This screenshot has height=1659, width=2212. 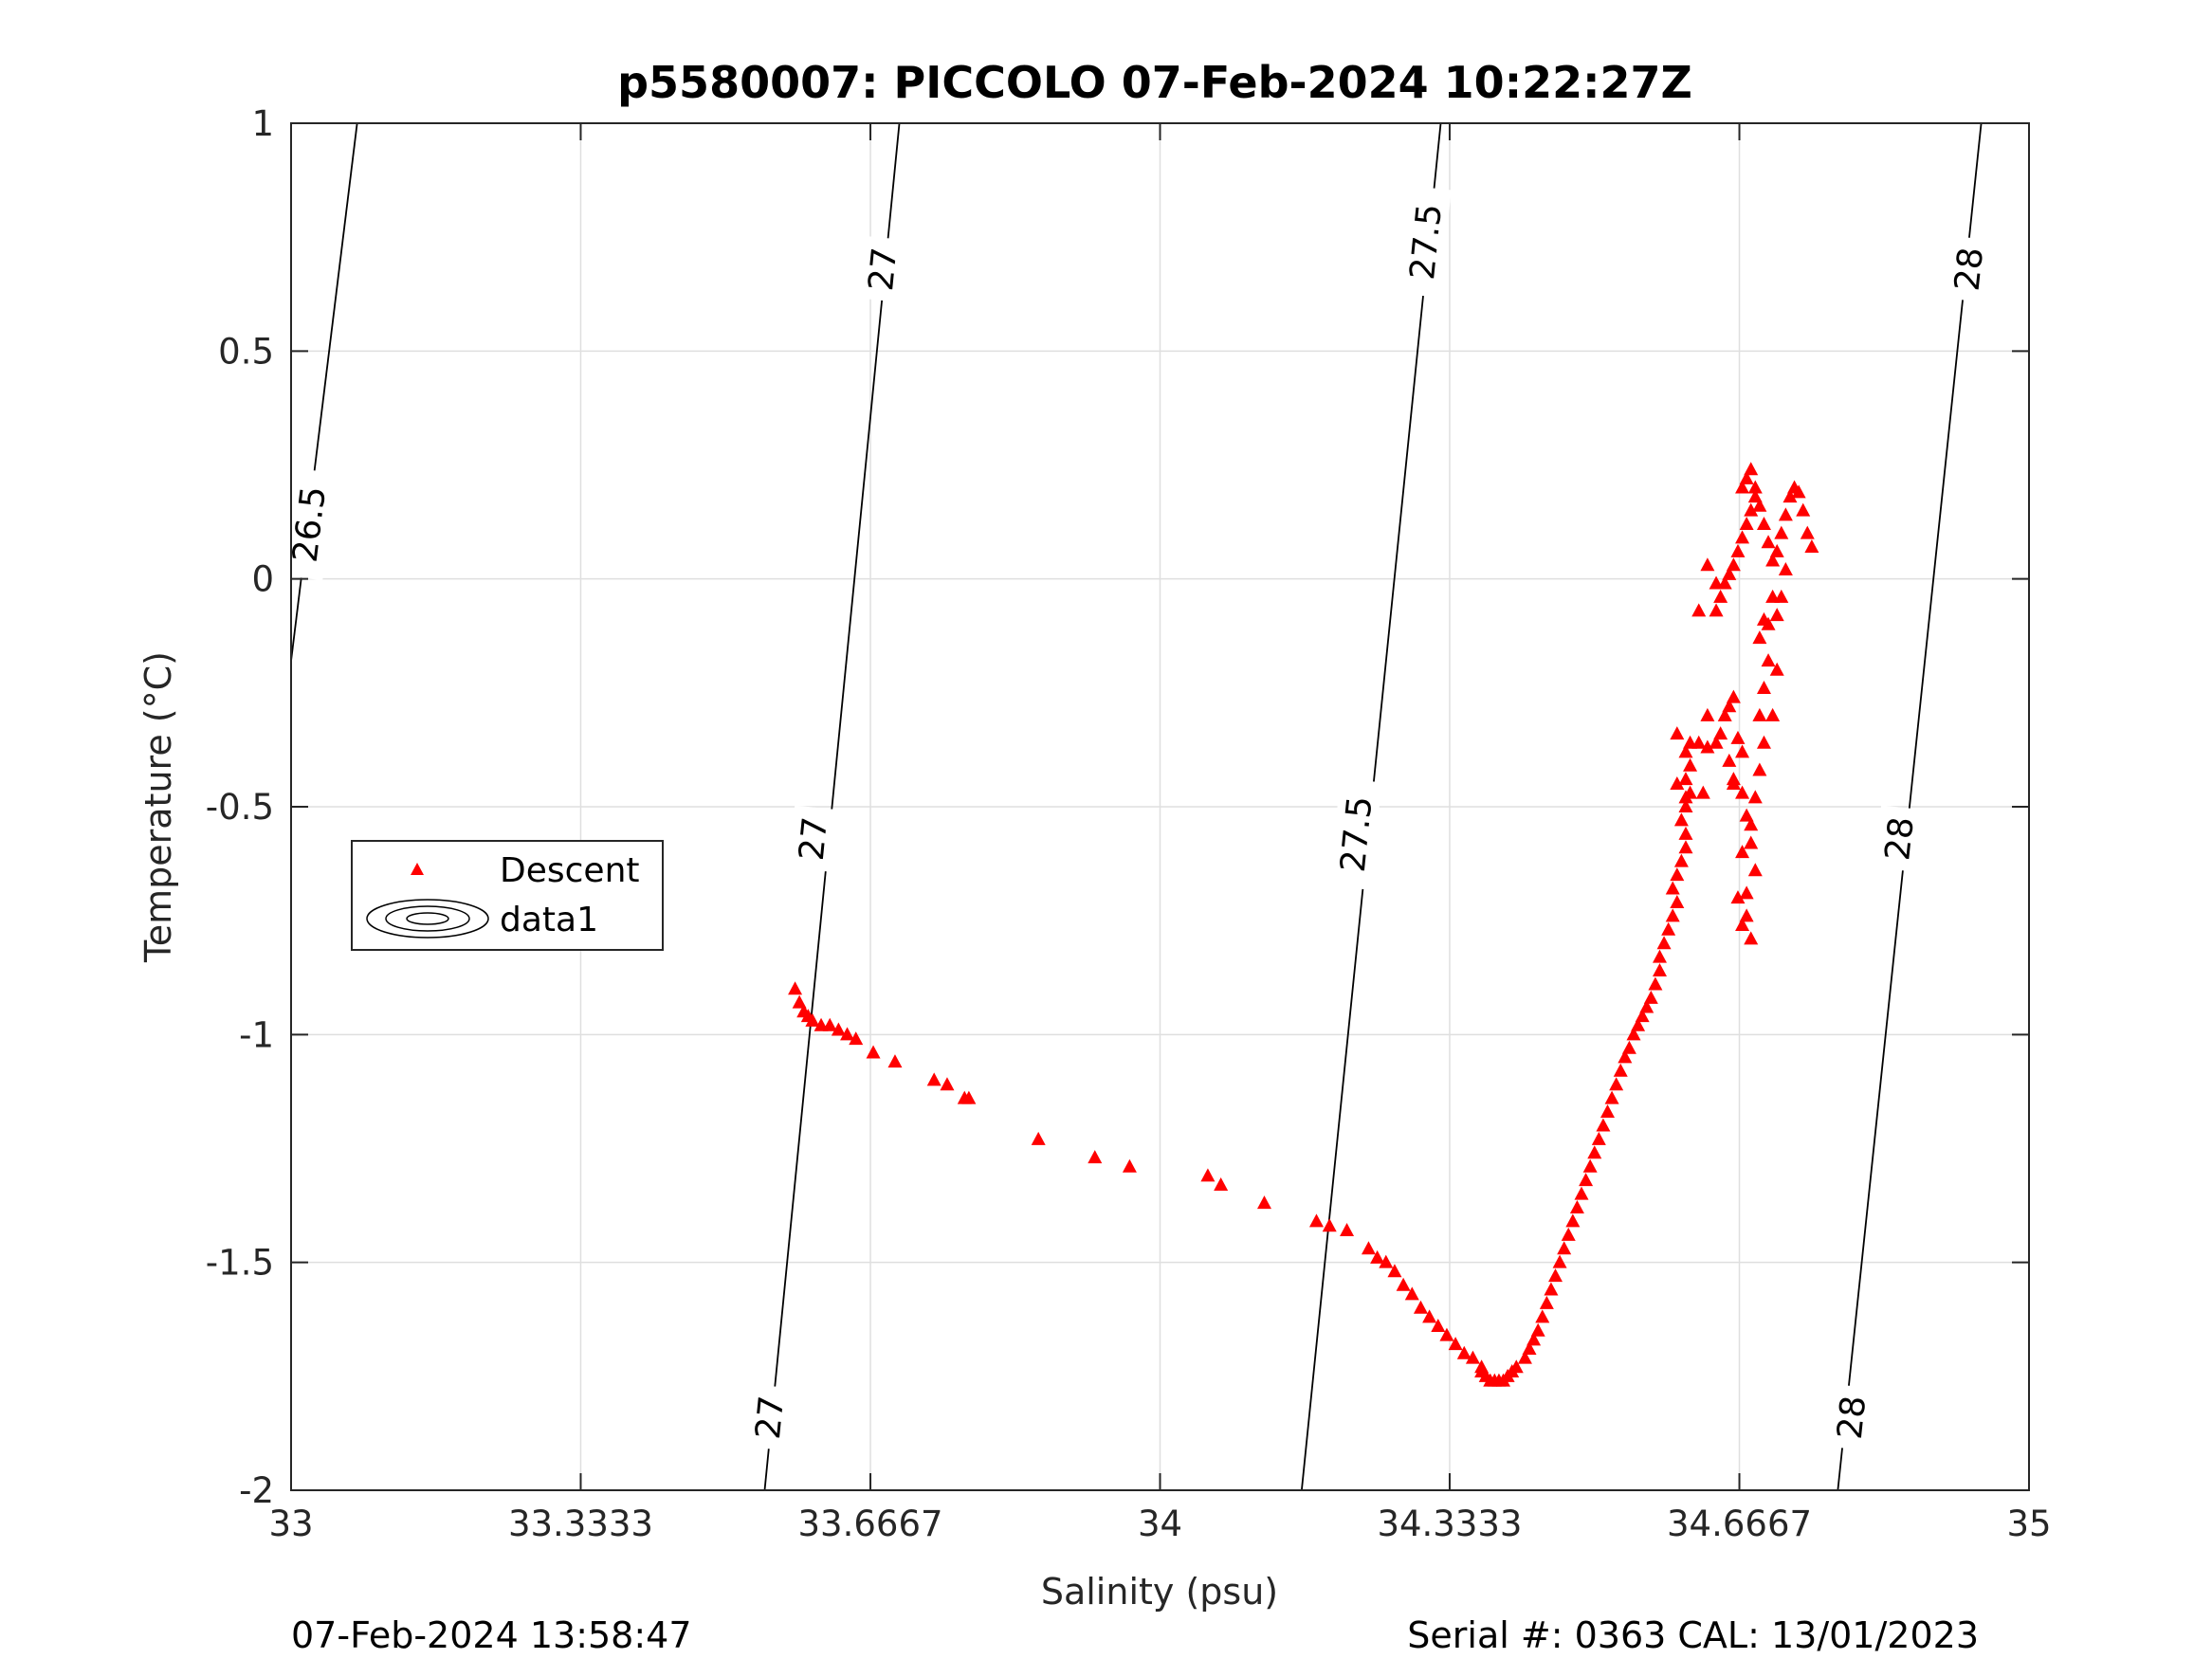 I want to click on y-tick-label: -1, so click(x=256, y=1034).